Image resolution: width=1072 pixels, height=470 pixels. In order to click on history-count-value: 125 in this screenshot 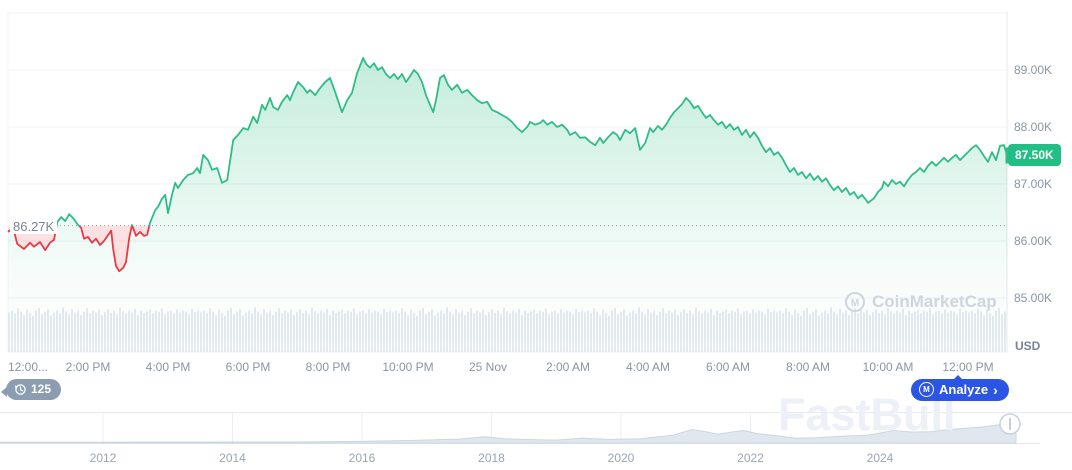, I will do `click(41, 389)`.